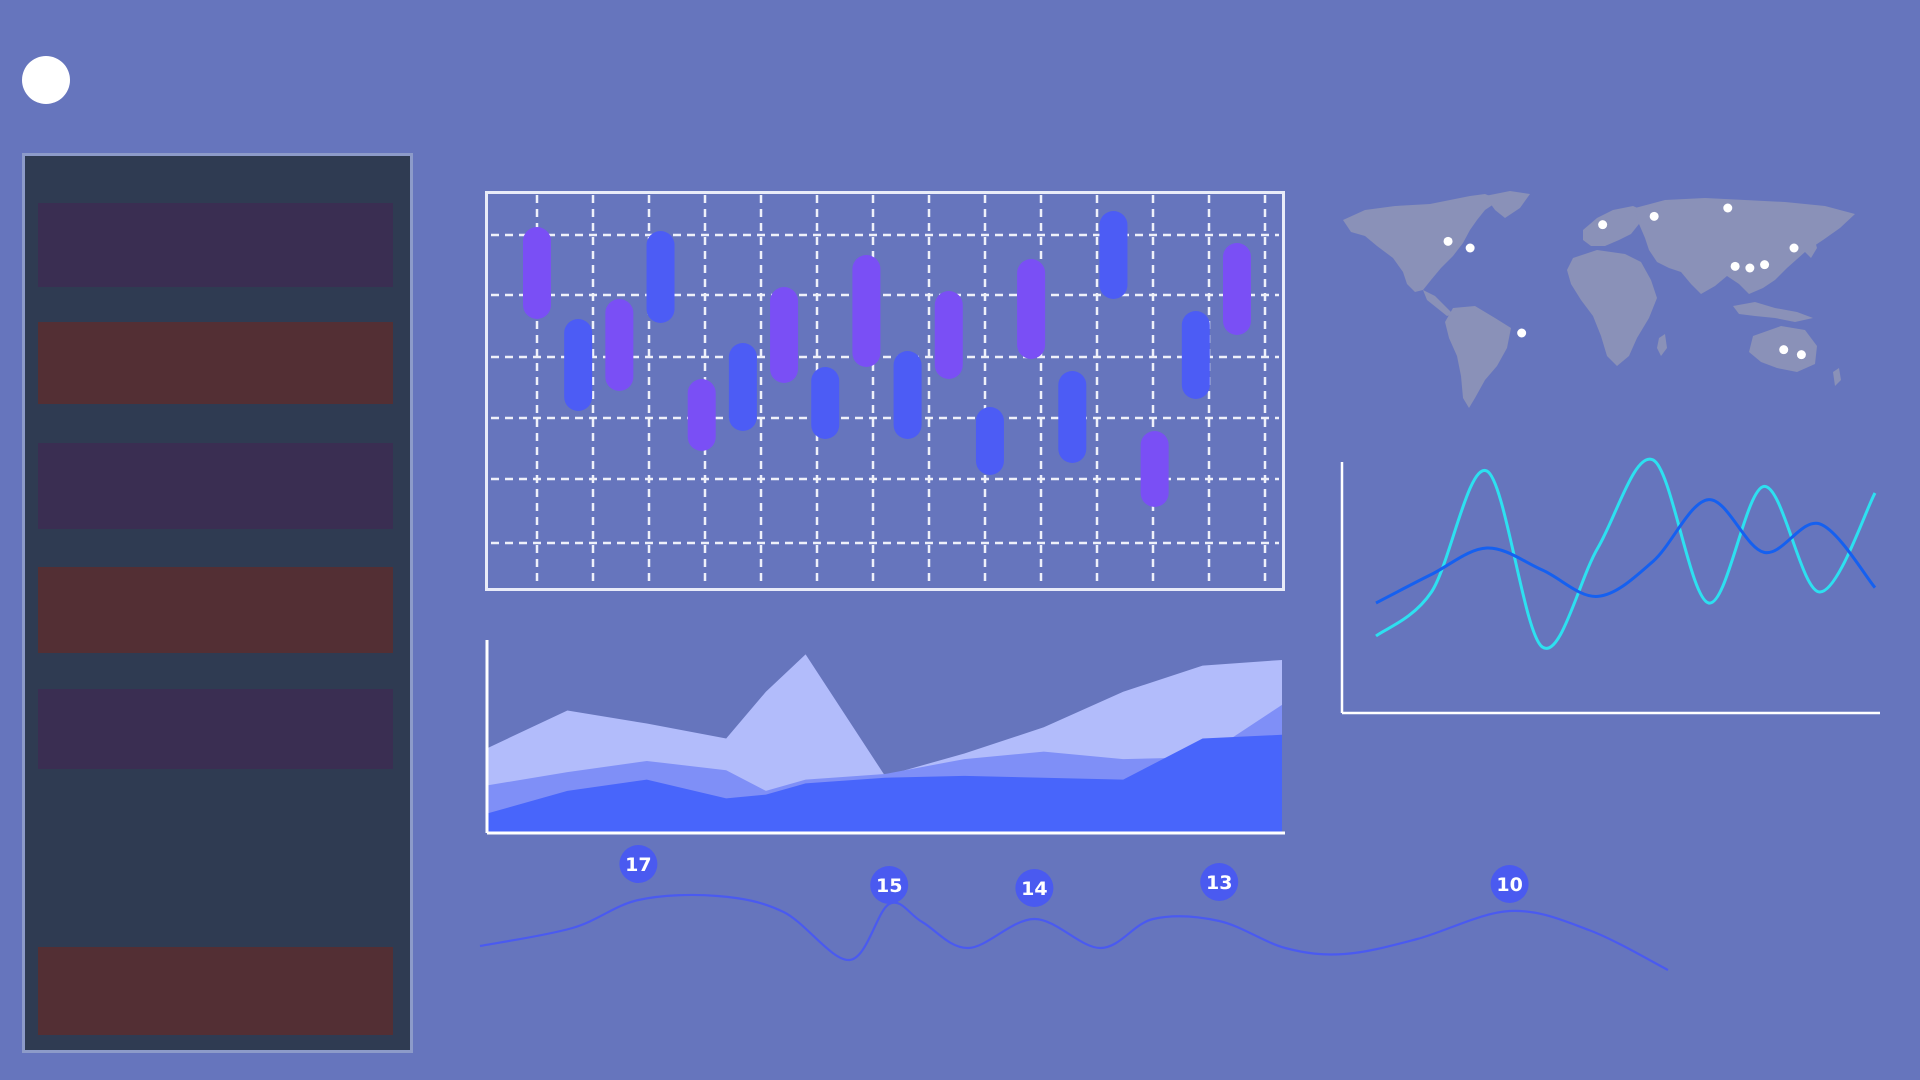 This screenshot has height=1080, width=1920. I want to click on value-label-14: 14, so click(1034, 888).